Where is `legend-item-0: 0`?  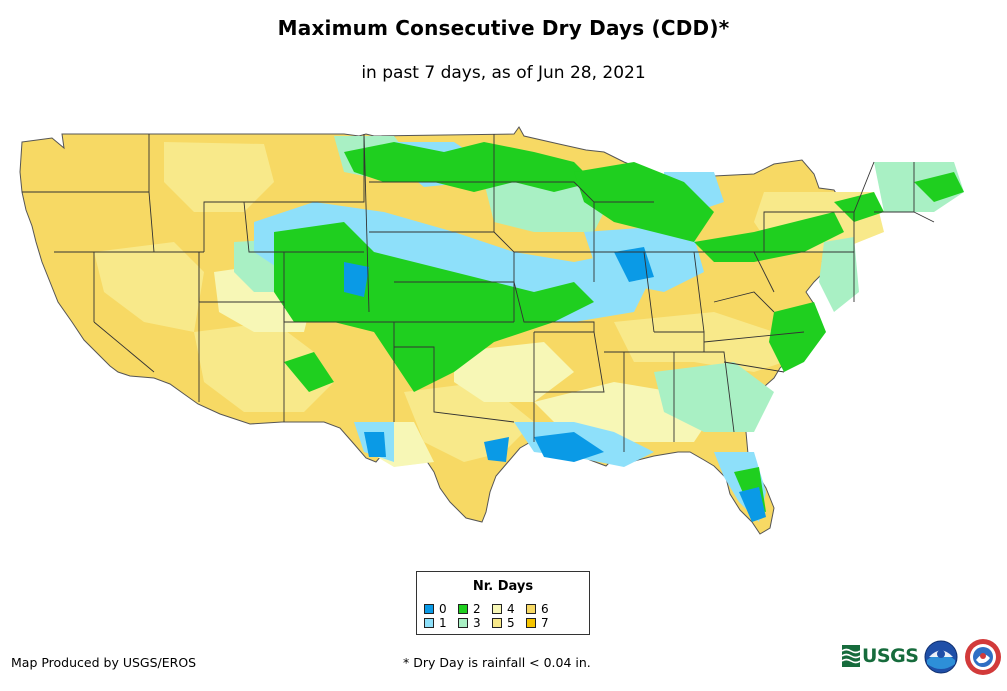 legend-item-0: 0 is located at coordinates (435, 608).